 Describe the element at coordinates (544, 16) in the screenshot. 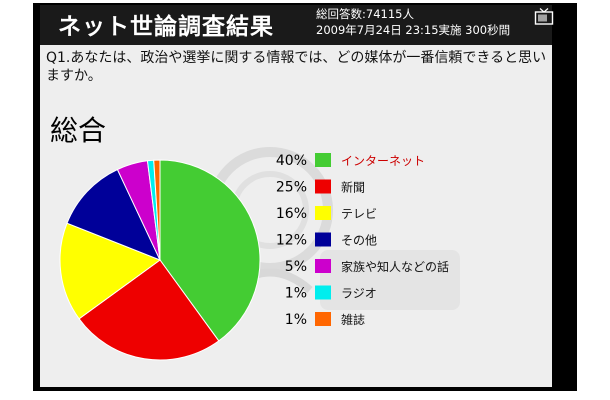

I see `tv-icon` at that location.